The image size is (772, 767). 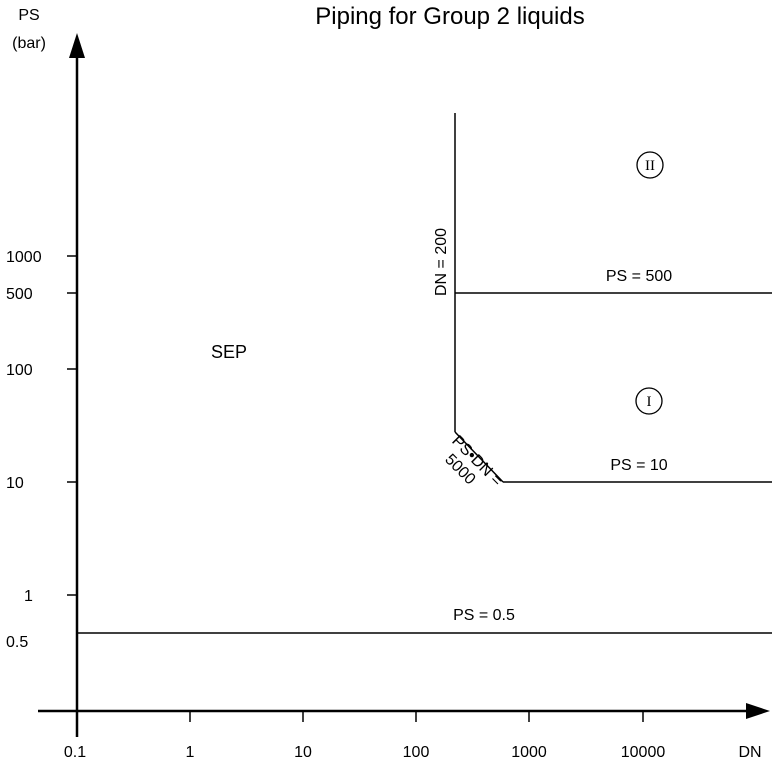 I want to click on y-axis-label-line1: PS, so click(x=28, y=15).